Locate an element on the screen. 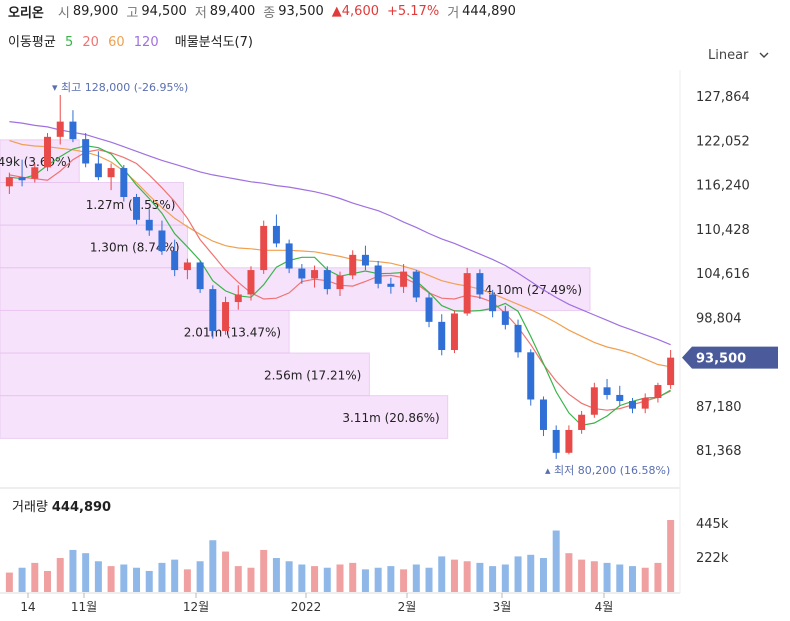 This screenshot has width=790, height=621. scale-mode-label: Linear is located at coordinates (728, 55).